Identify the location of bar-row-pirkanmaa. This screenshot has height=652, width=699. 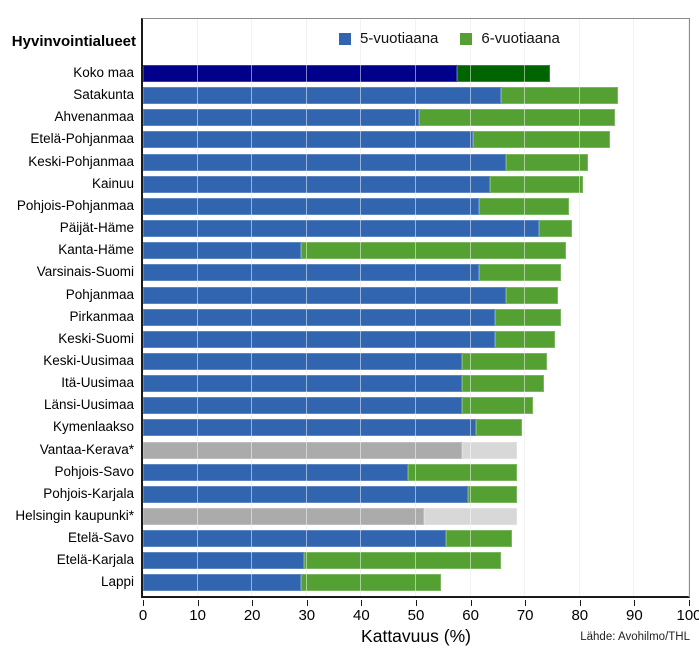
(352, 317).